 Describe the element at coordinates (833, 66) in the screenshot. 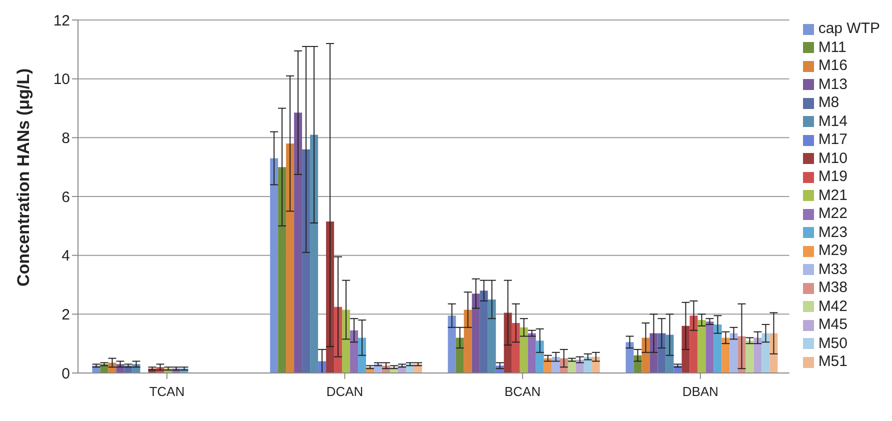

I see `legend-label: M16` at that location.